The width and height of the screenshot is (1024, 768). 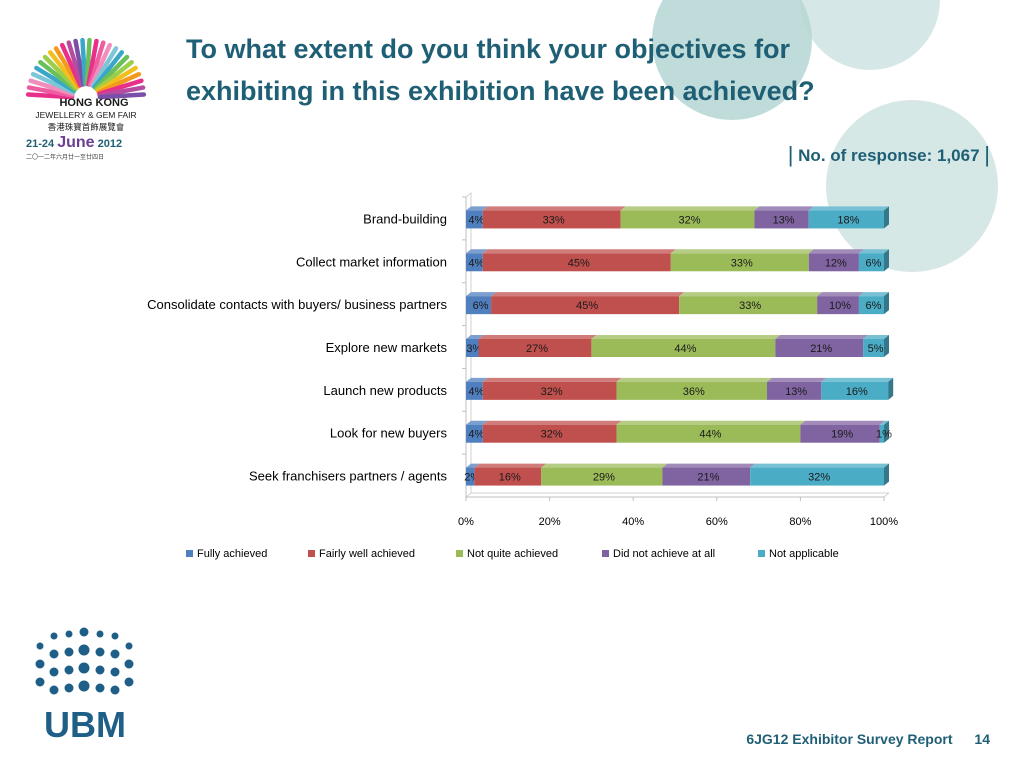 What do you see at coordinates (842, 435) in the screenshot?
I see `data-label: 19%` at bounding box center [842, 435].